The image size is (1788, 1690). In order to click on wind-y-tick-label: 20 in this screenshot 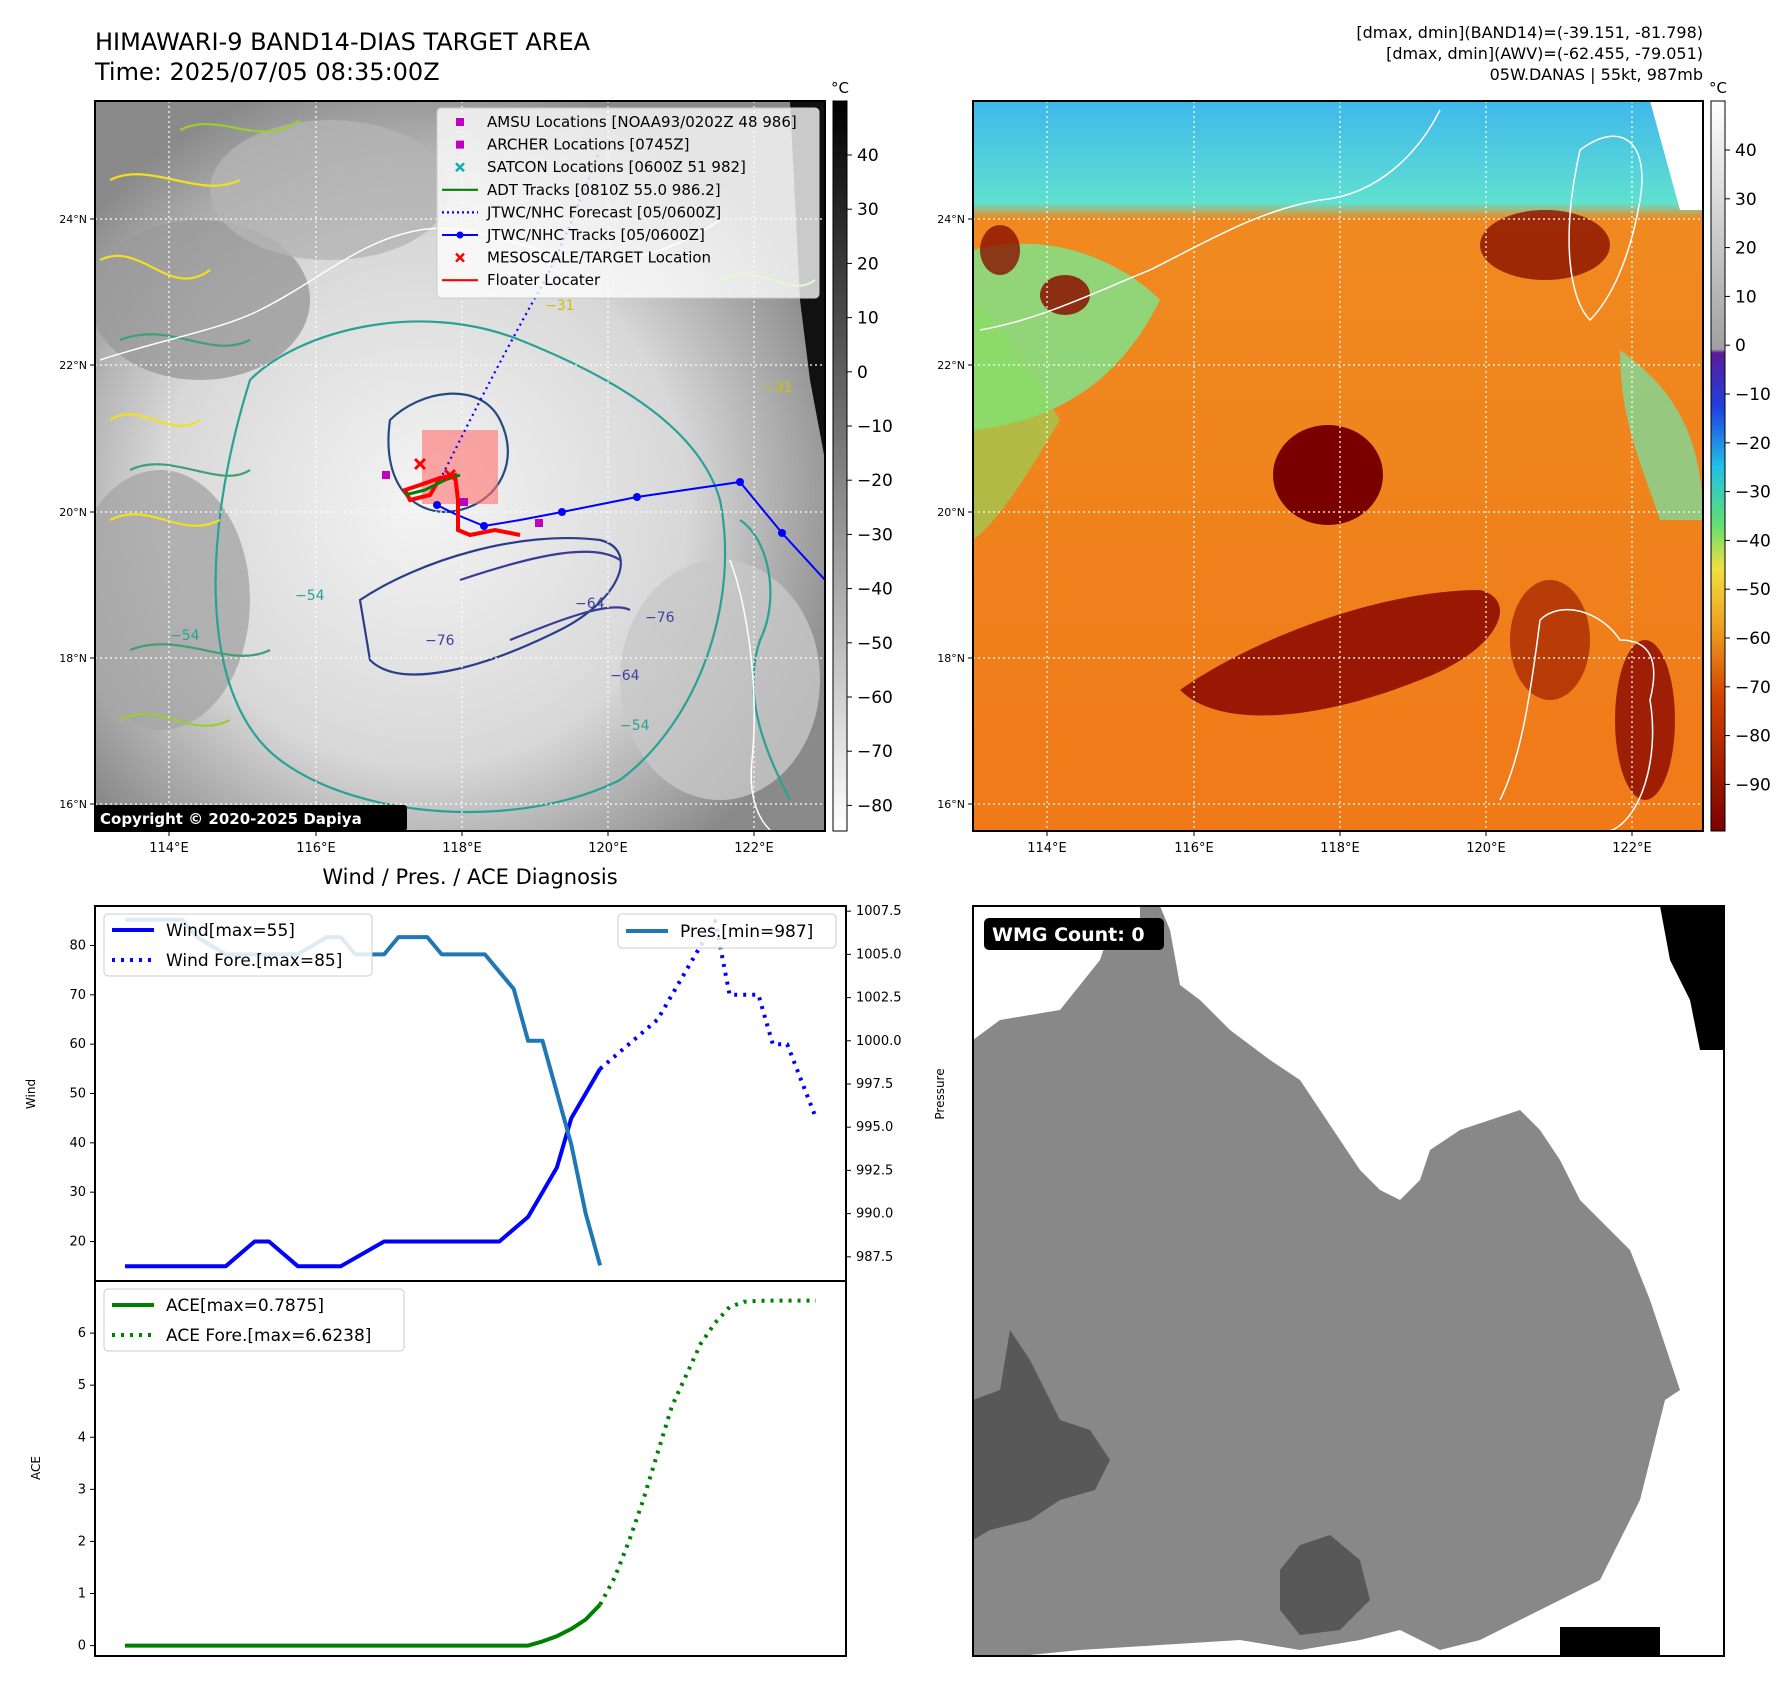, I will do `click(77, 1242)`.